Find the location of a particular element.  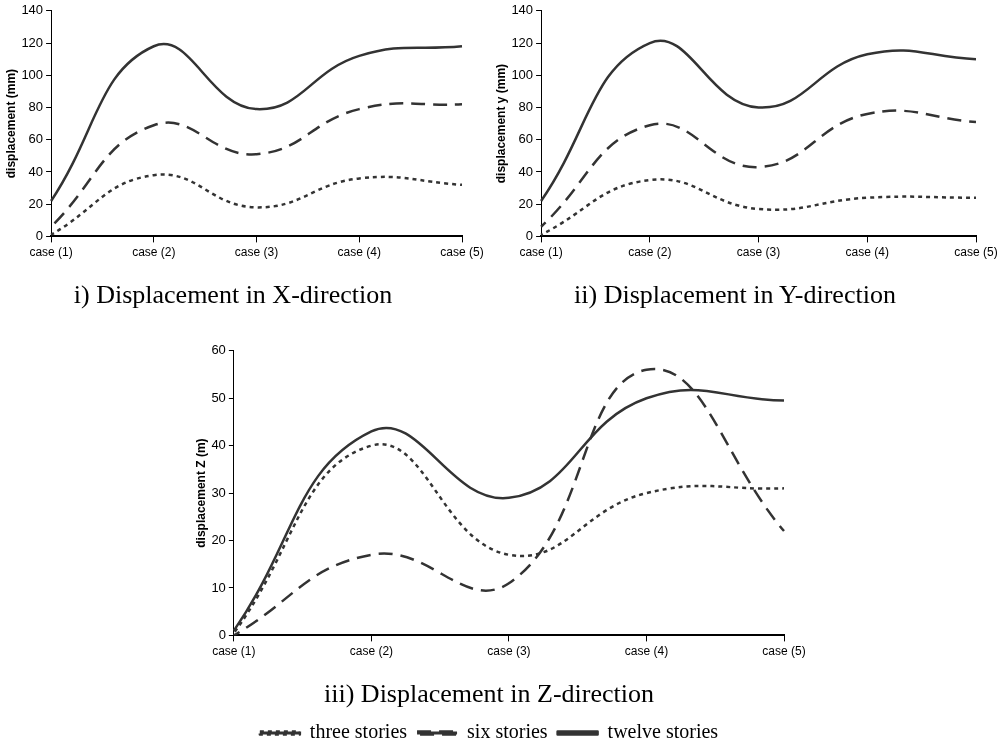

y-axis-title: displacement (mm) is located at coordinates (10, 123).